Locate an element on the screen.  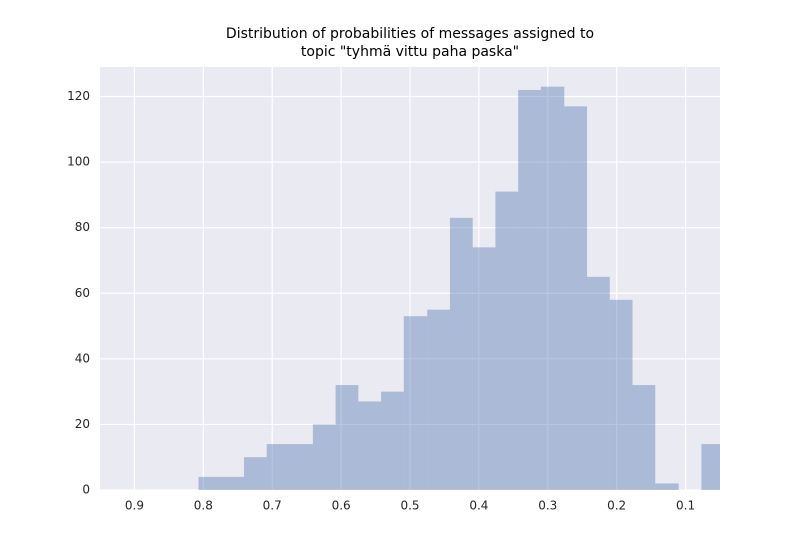
y-tick-label: 60 is located at coordinates (82, 293).